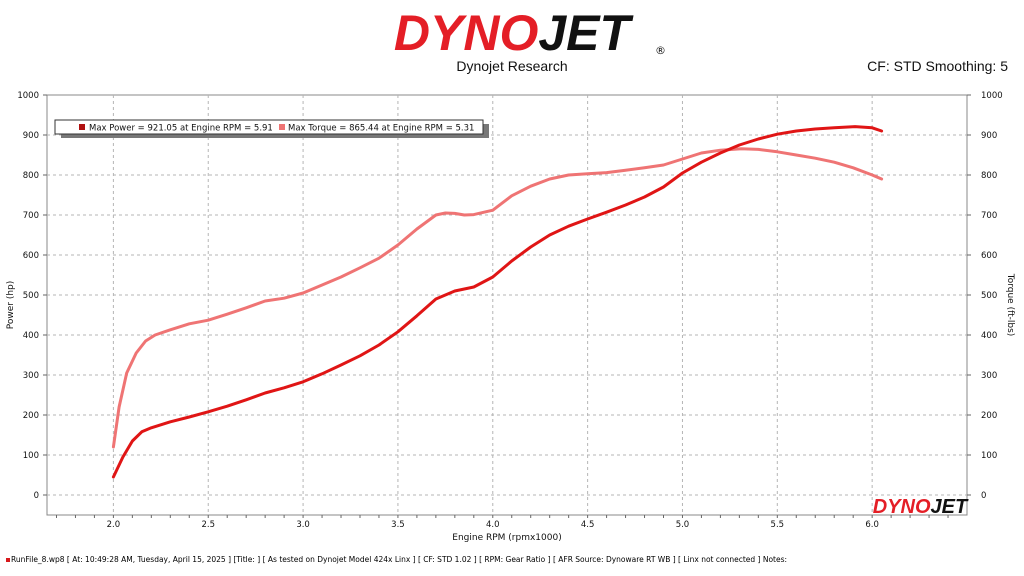 This screenshot has height=576, width=1024. I want to click on y-tick-label-right: 800, so click(989, 176).